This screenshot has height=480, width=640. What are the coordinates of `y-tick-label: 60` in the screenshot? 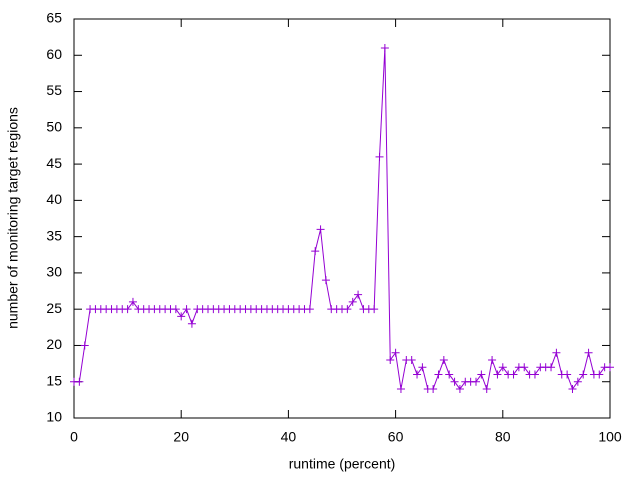 It's located at (54, 54).